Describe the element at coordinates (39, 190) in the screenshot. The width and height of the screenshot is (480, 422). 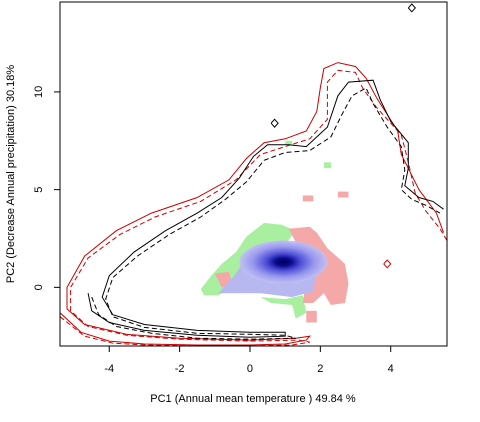
I see `y-tick-label: 5` at that location.